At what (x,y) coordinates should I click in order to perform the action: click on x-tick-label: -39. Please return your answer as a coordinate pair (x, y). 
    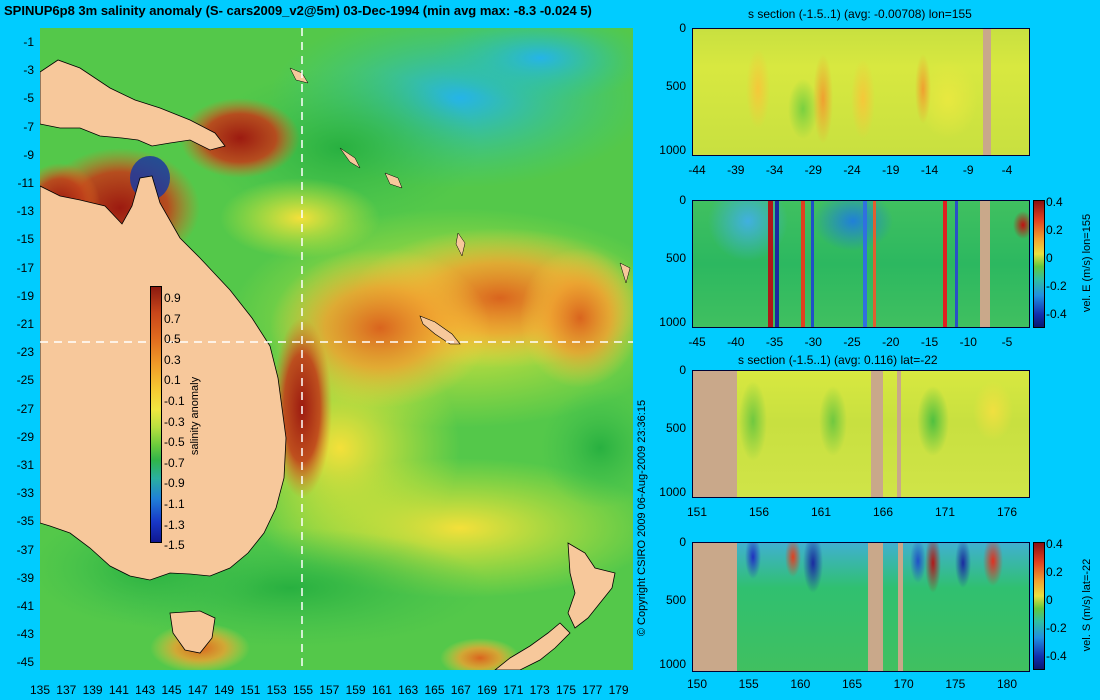
    Looking at the image, I should click on (736, 170).